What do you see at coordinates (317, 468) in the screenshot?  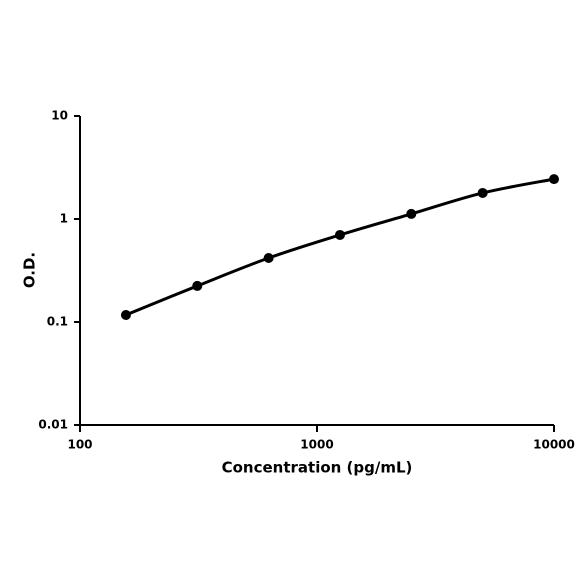 I see `x-axis-title: Concentration (pg/mL)` at bounding box center [317, 468].